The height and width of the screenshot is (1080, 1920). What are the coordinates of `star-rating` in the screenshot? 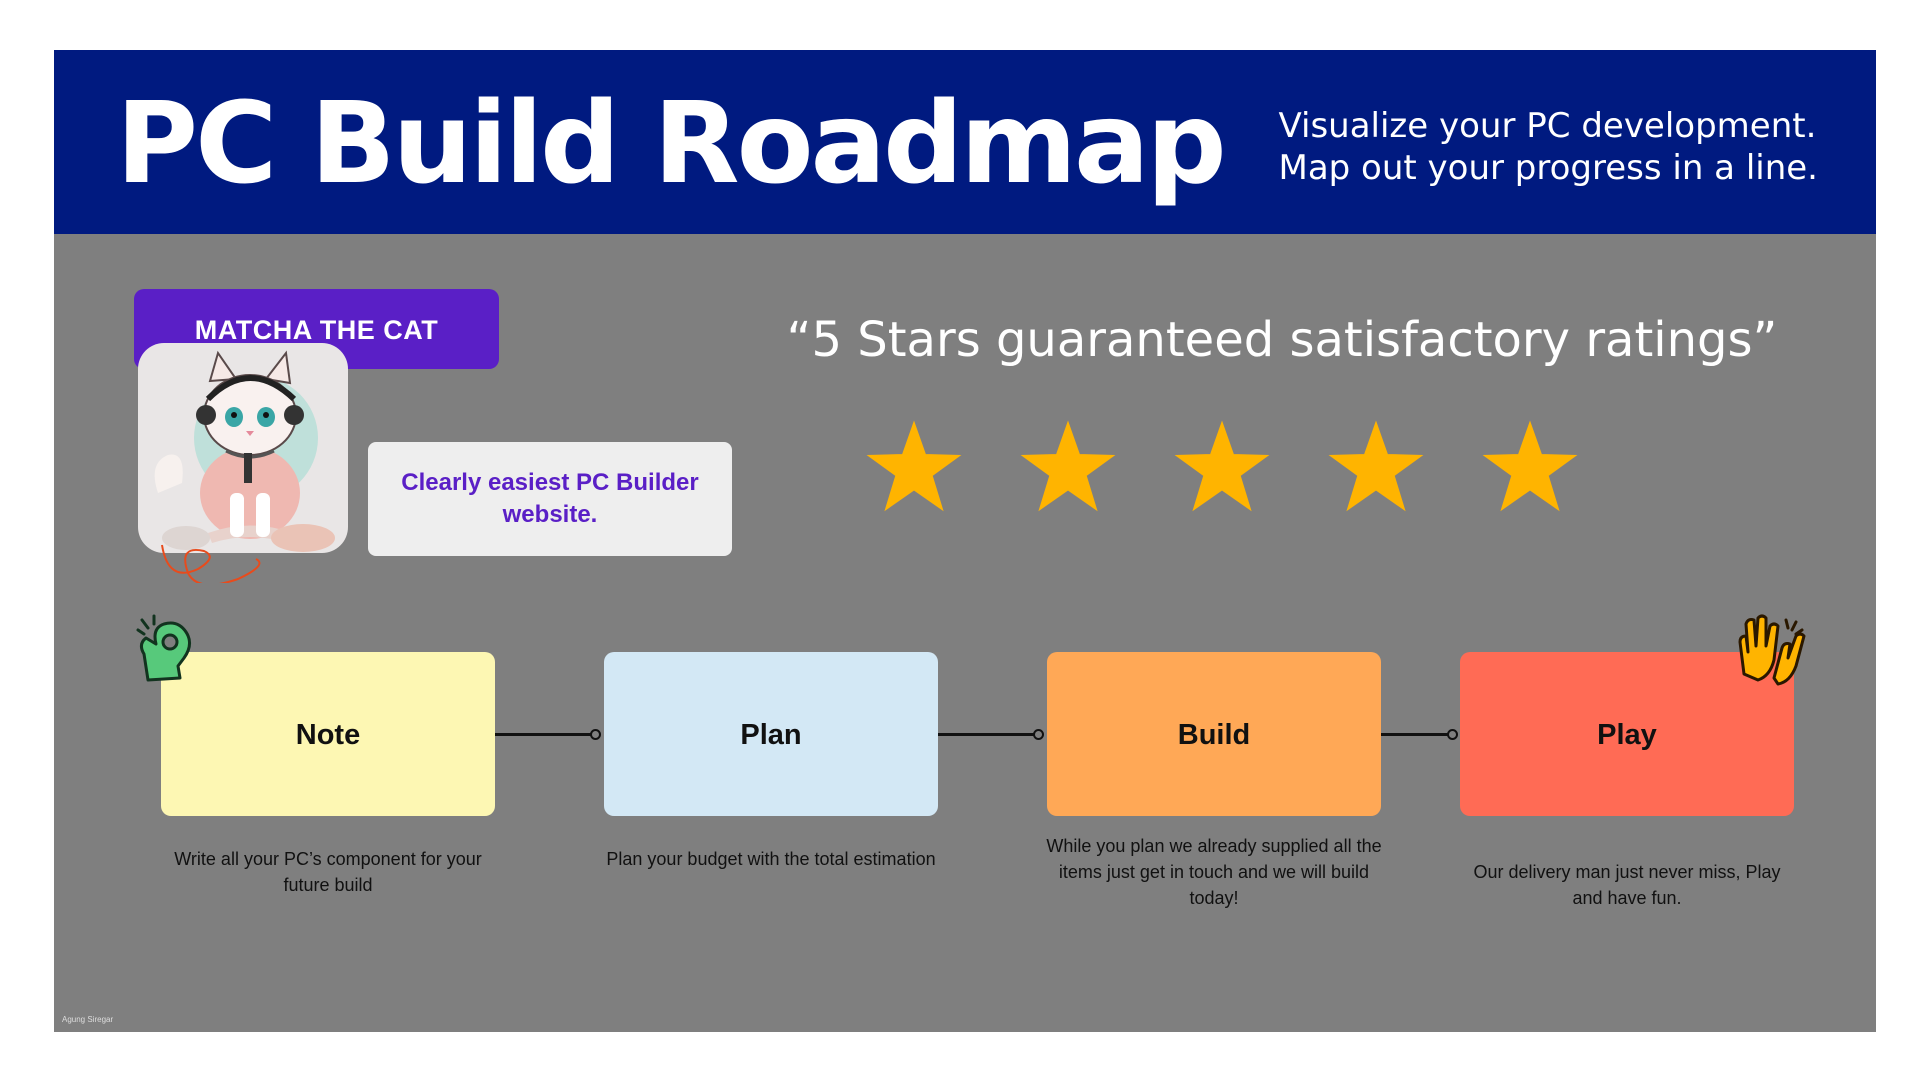 It's located at (1231, 470).